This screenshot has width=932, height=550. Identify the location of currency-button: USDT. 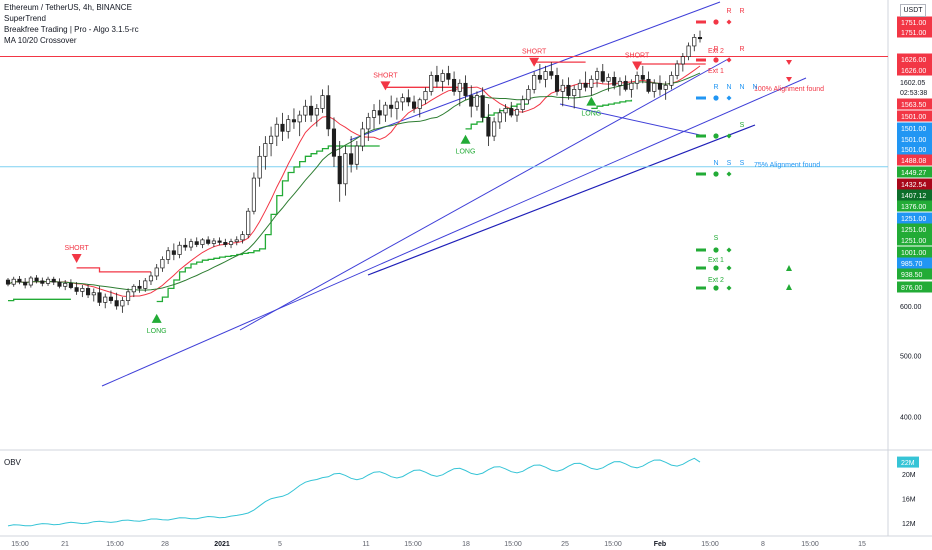
(913, 10).